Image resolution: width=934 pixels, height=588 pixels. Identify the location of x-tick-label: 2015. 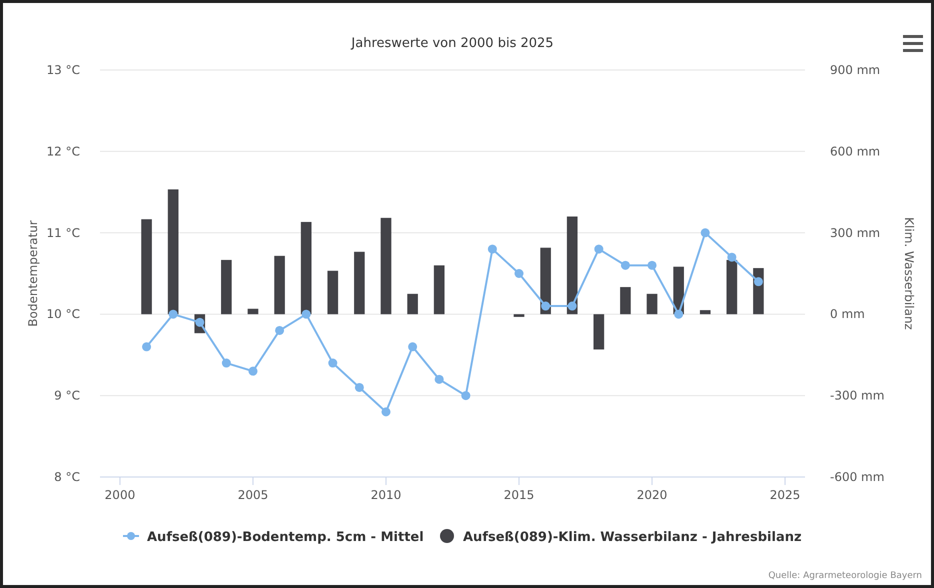
(519, 495).